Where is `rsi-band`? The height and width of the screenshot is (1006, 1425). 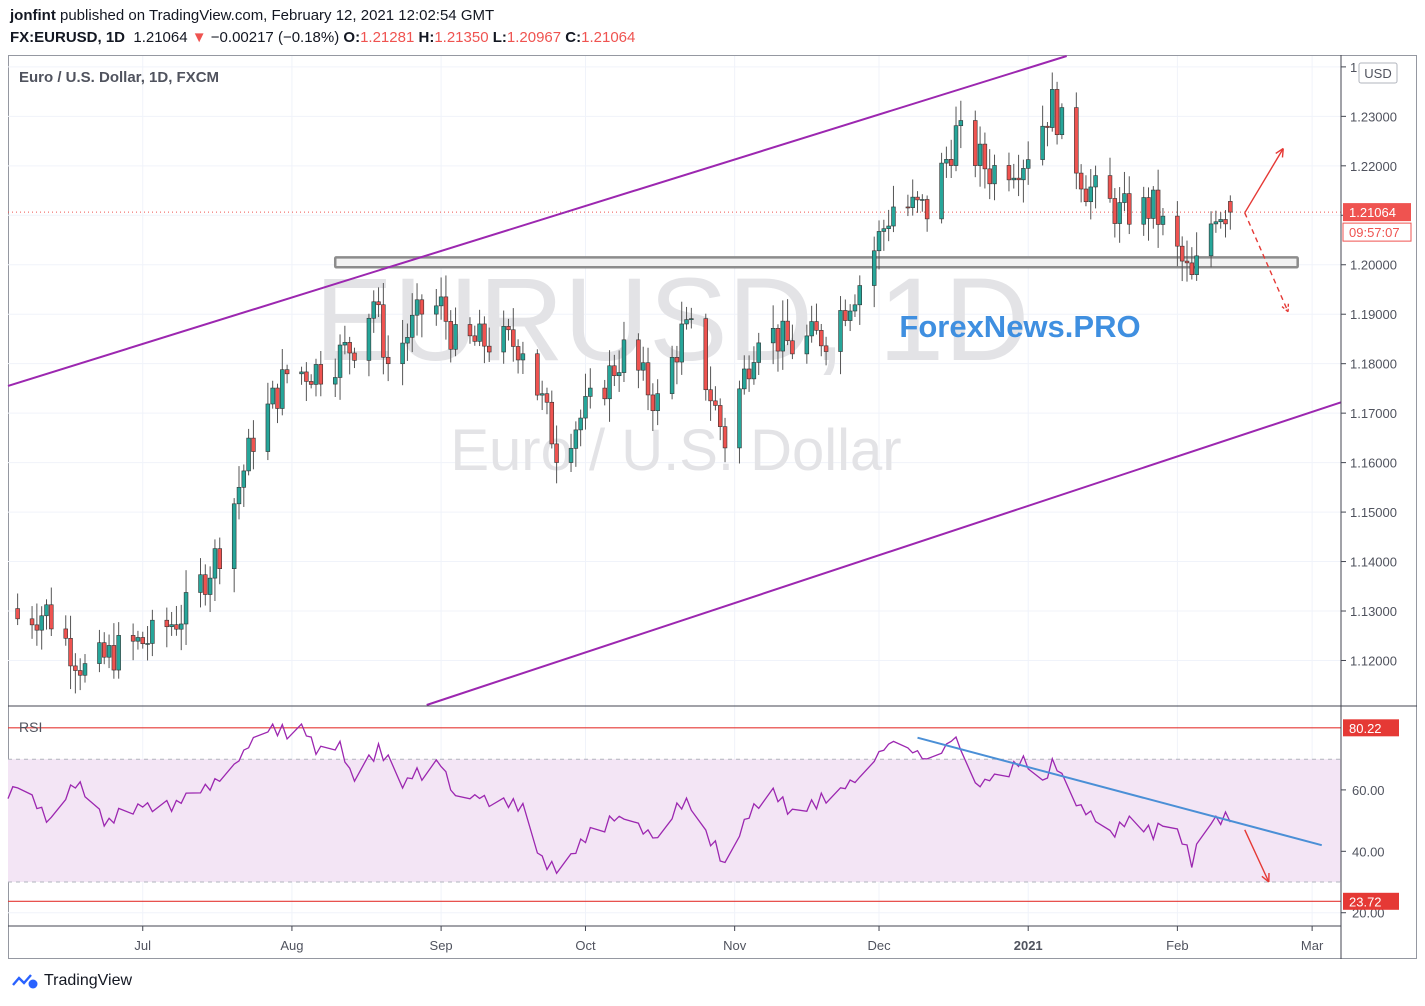 rsi-band is located at coordinates (674, 821).